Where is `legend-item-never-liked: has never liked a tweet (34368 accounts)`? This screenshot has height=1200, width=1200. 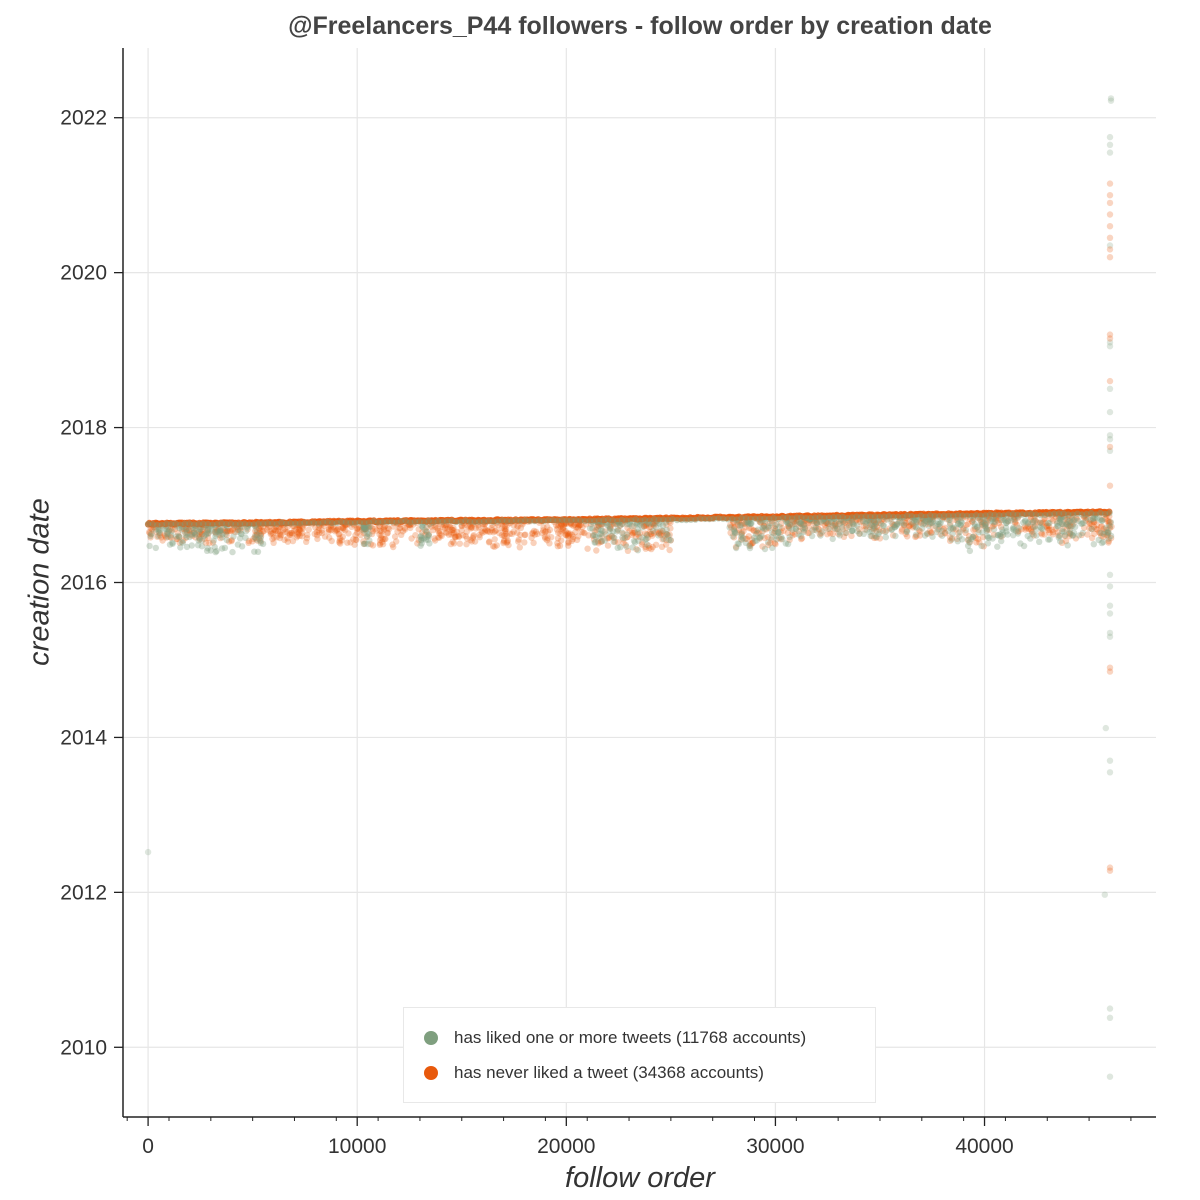
legend-item-never-liked: has never liked a tweet (34368 accounts) is located at coordinates (594, 1073).